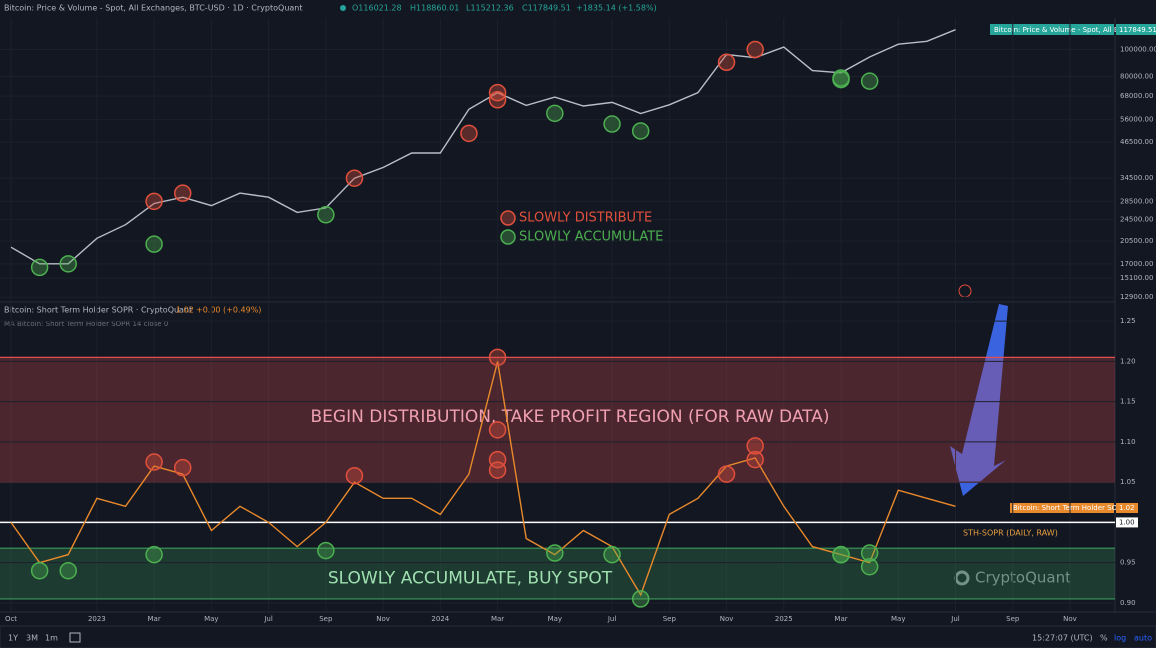 This screenshot has width=1156, height=648. Describe the element at coordinates (1128, 361) in the screenshot. I see `y-tick-label: 1.20` at that location.